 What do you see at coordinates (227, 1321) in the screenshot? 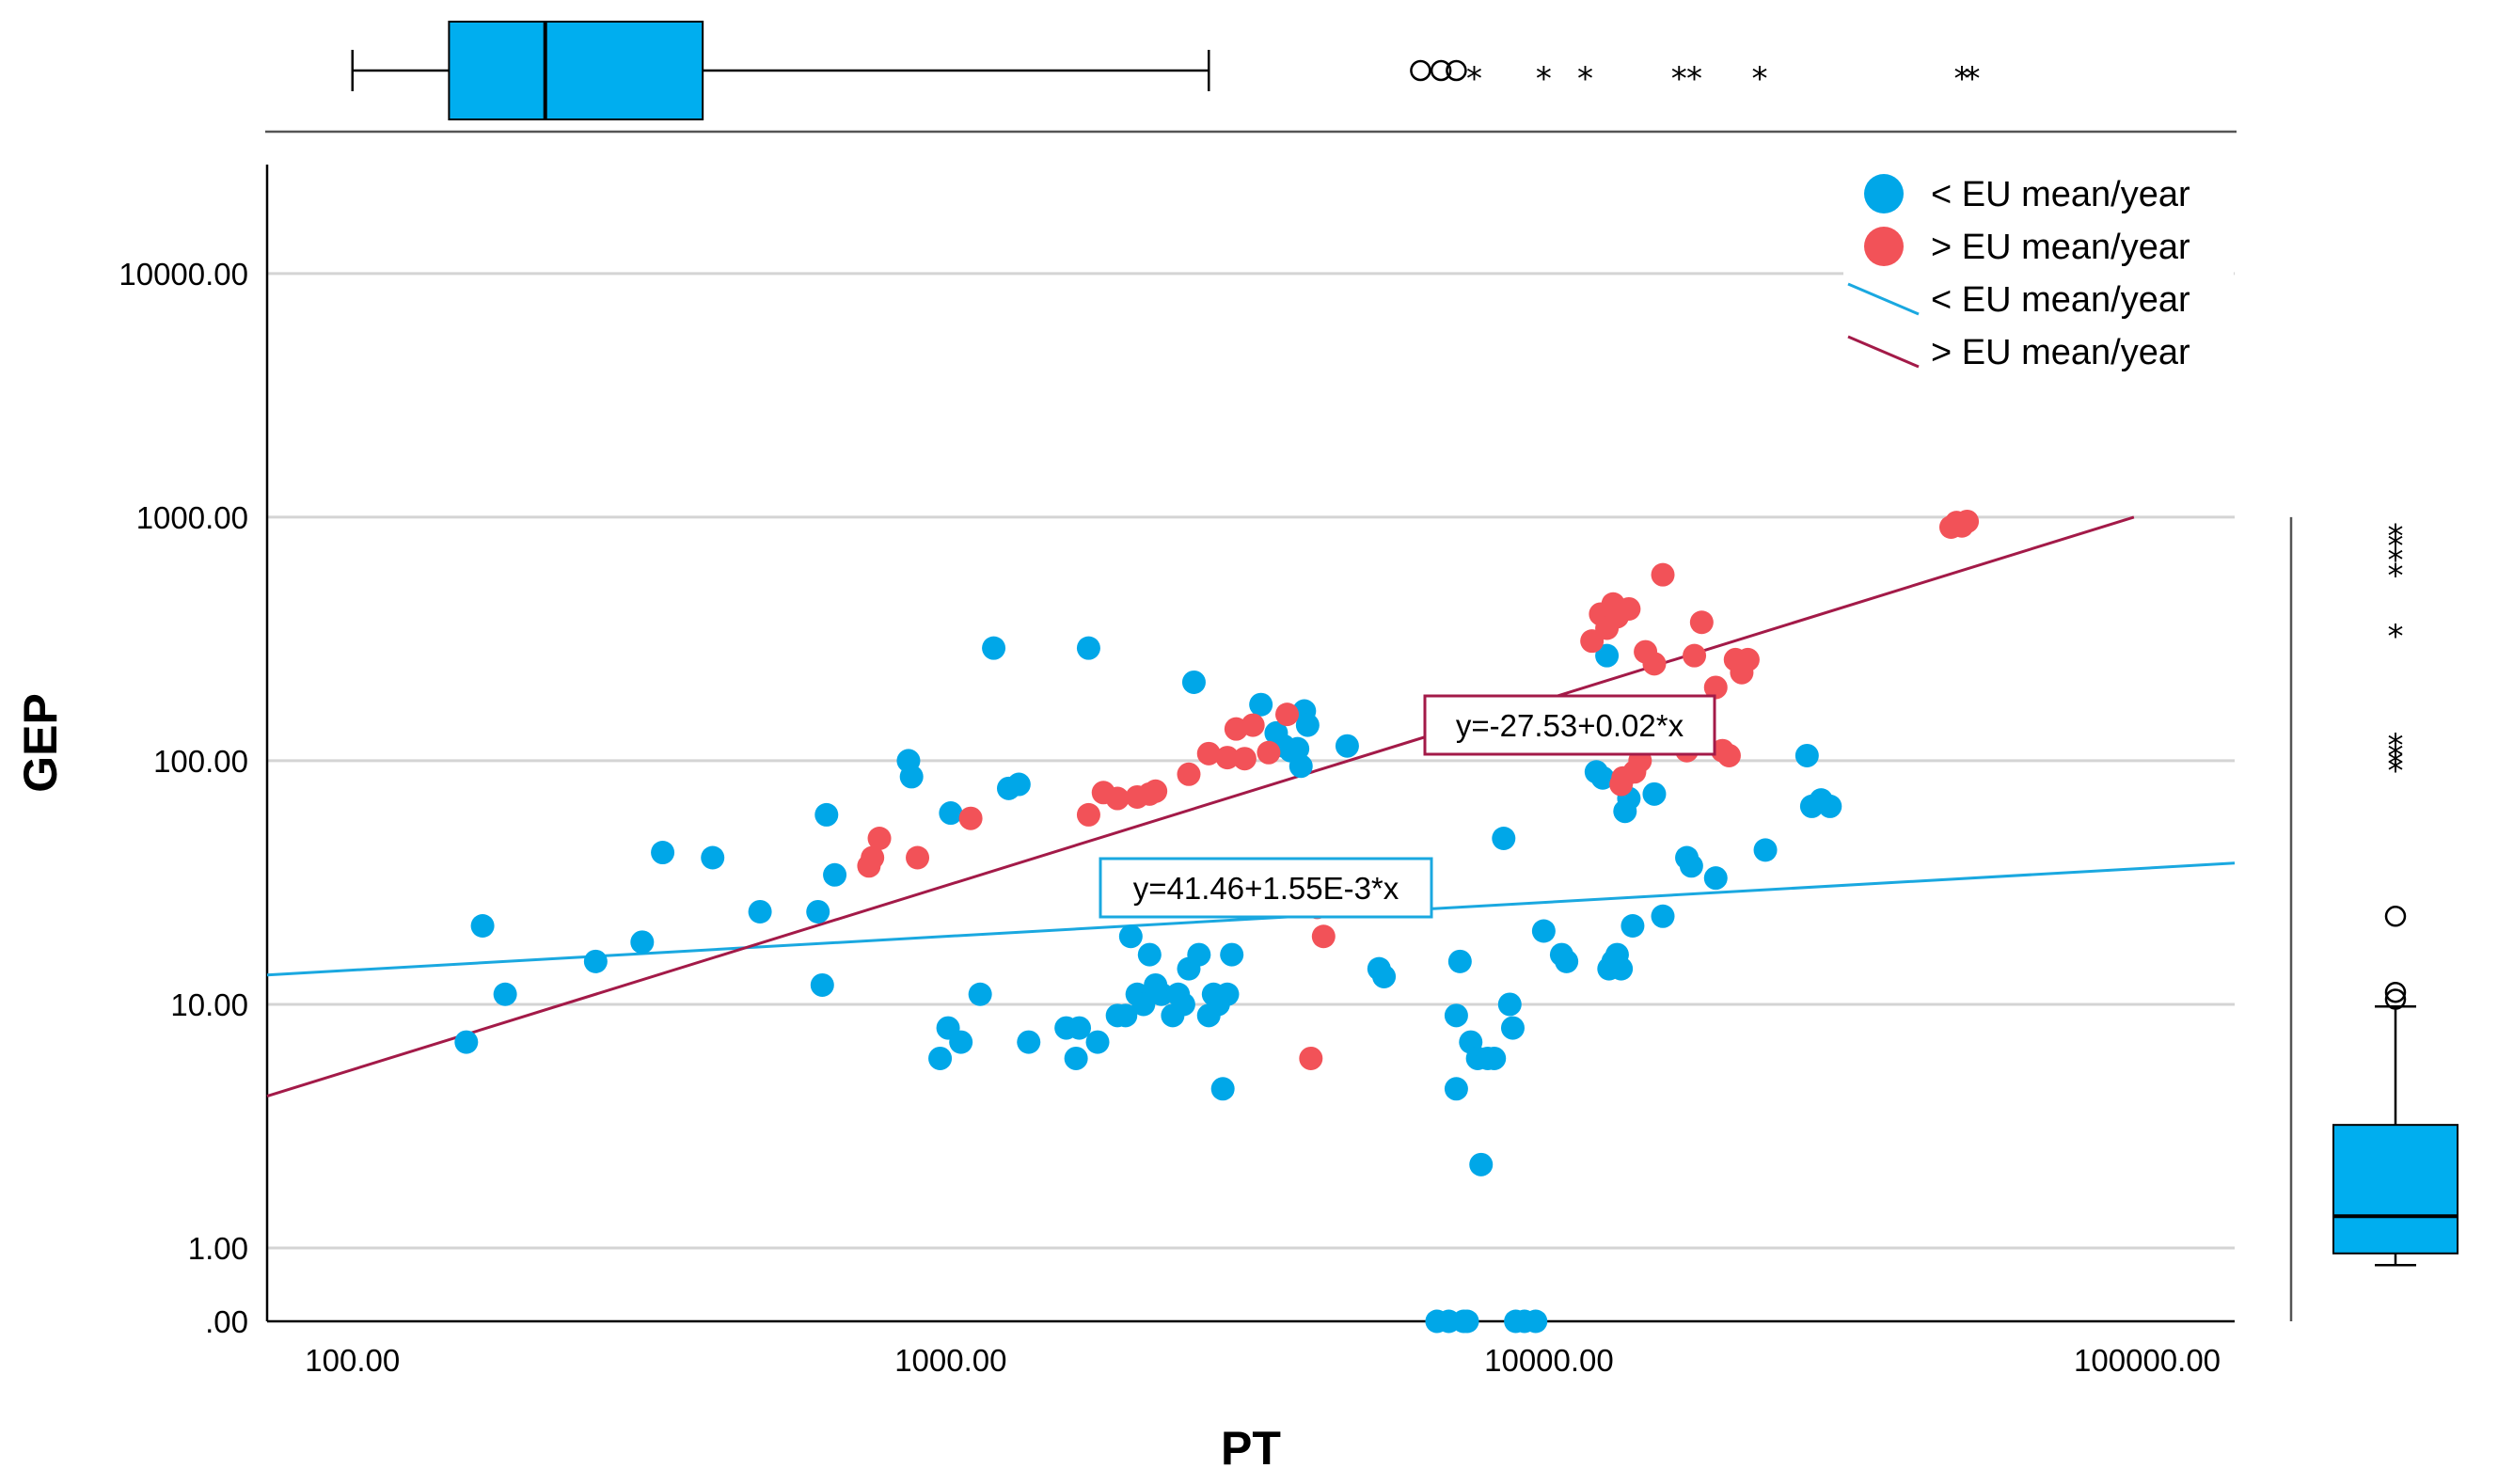
I see `y-tick-label: .00` at bounding box center [227, 1321].